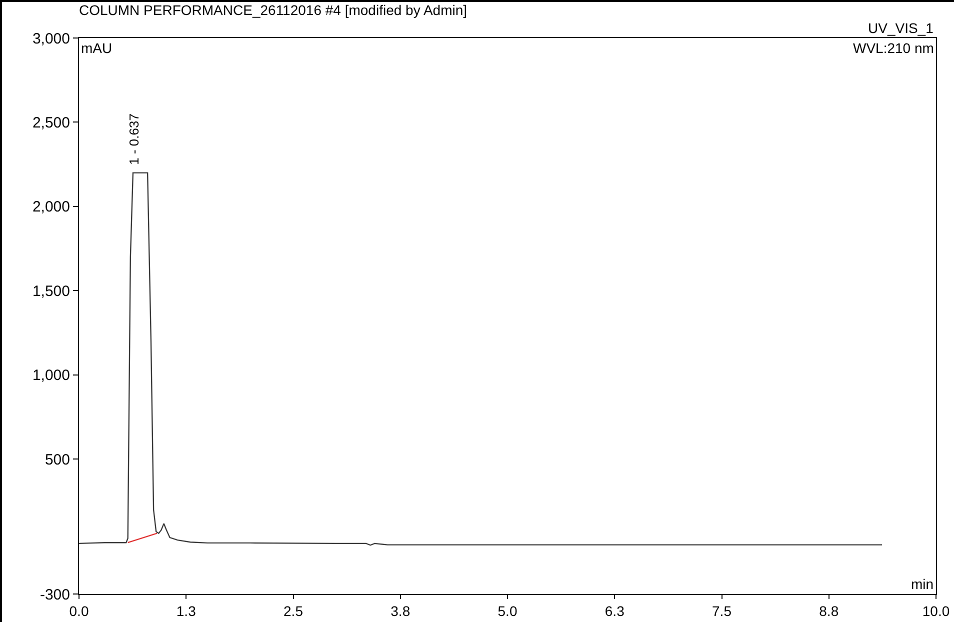  What do you see at coordinates (936, 610) in the screenshot?
I see `x-tick-label: 10.0` at bounding box center [936, 610].